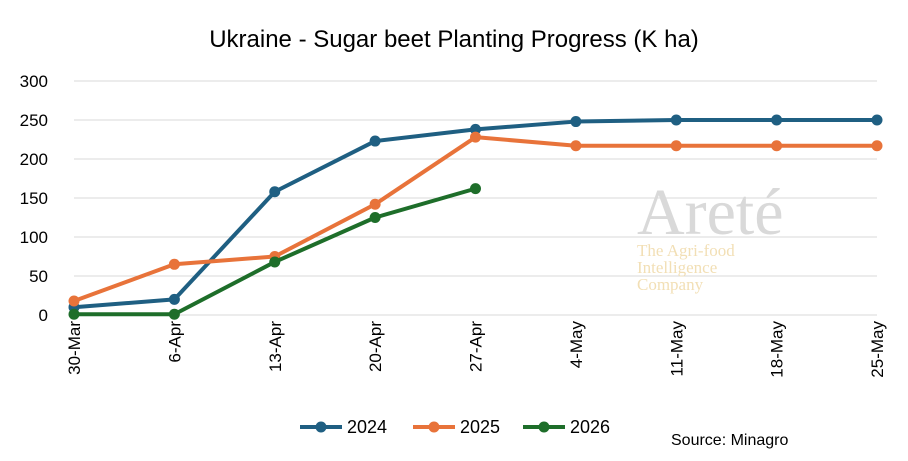  What do you see at coordinates (34, 159) in the screenshot?
I see `y-tick-label: 200` at bounding box center [34, 159].